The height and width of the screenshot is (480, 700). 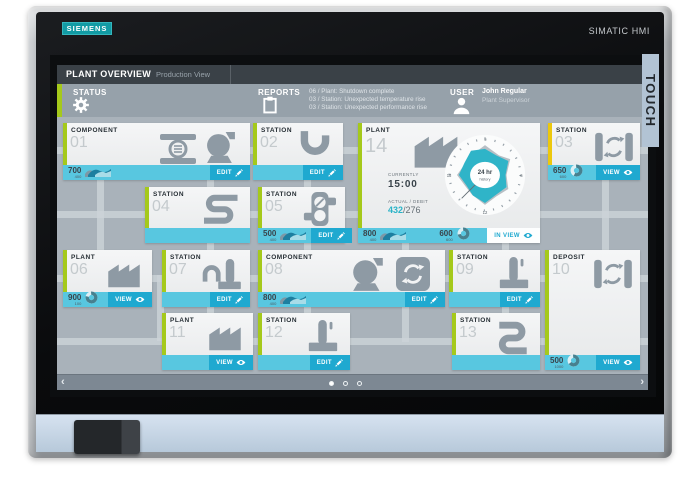 I want to click on bottom-trim, so click(x=350, y=433).